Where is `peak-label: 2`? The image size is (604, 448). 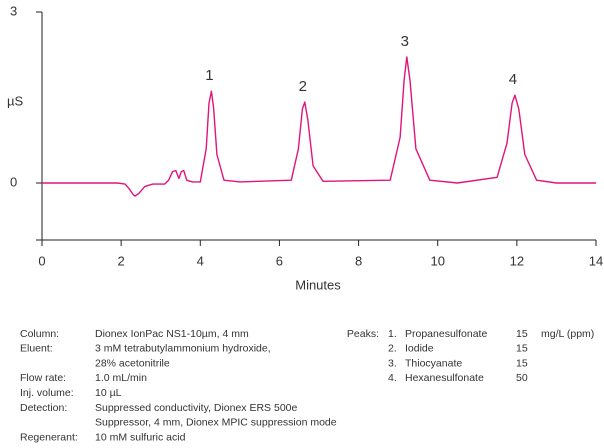
peak-label: 2 is located at coordinates (303, 86).